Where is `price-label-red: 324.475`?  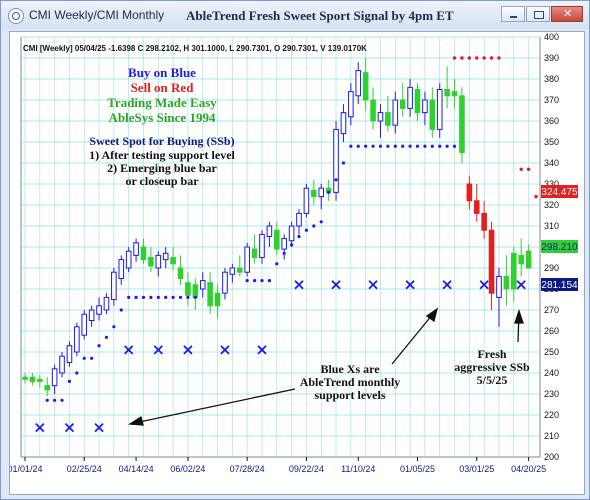 price-label-red: 324.475 is located at coordinates (559, 191).